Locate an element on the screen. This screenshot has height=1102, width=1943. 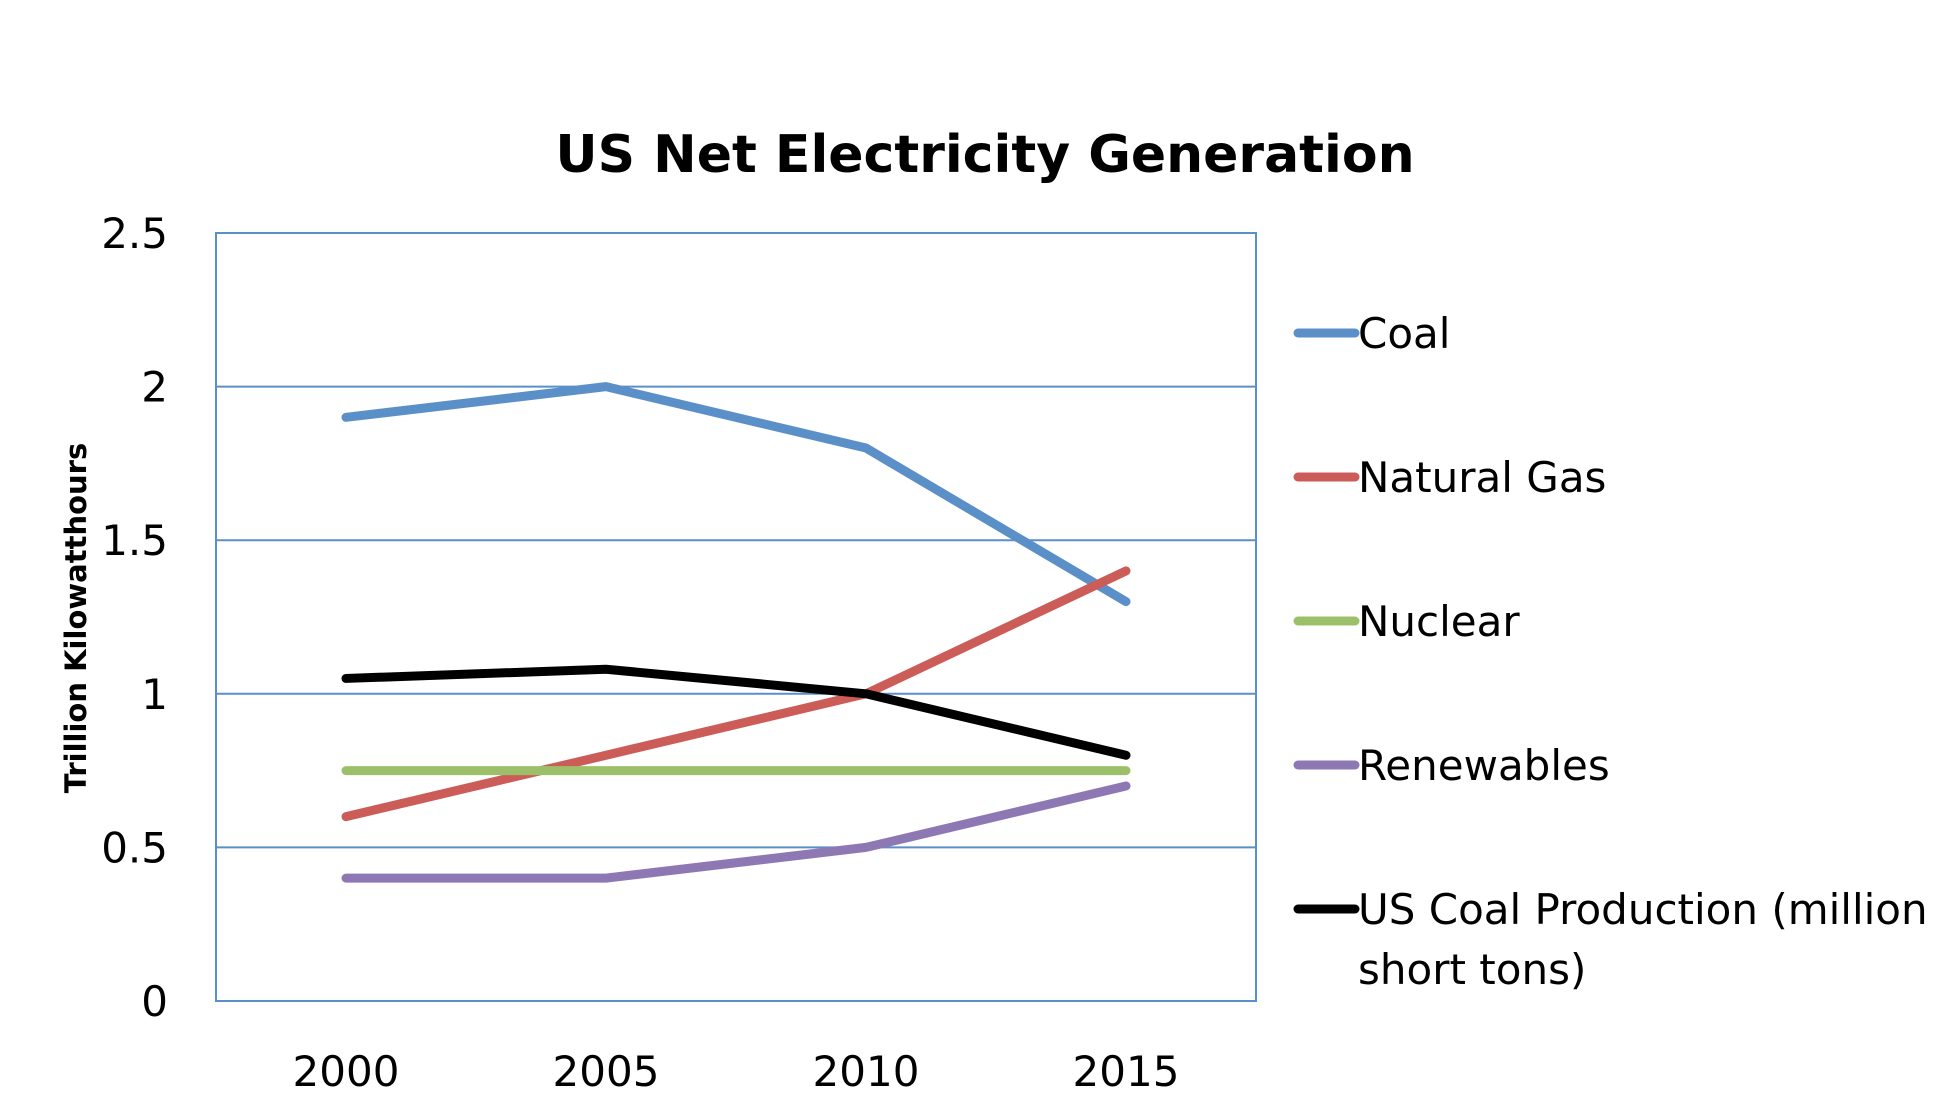
series-line-renewables is located at coordinates (736, 832).